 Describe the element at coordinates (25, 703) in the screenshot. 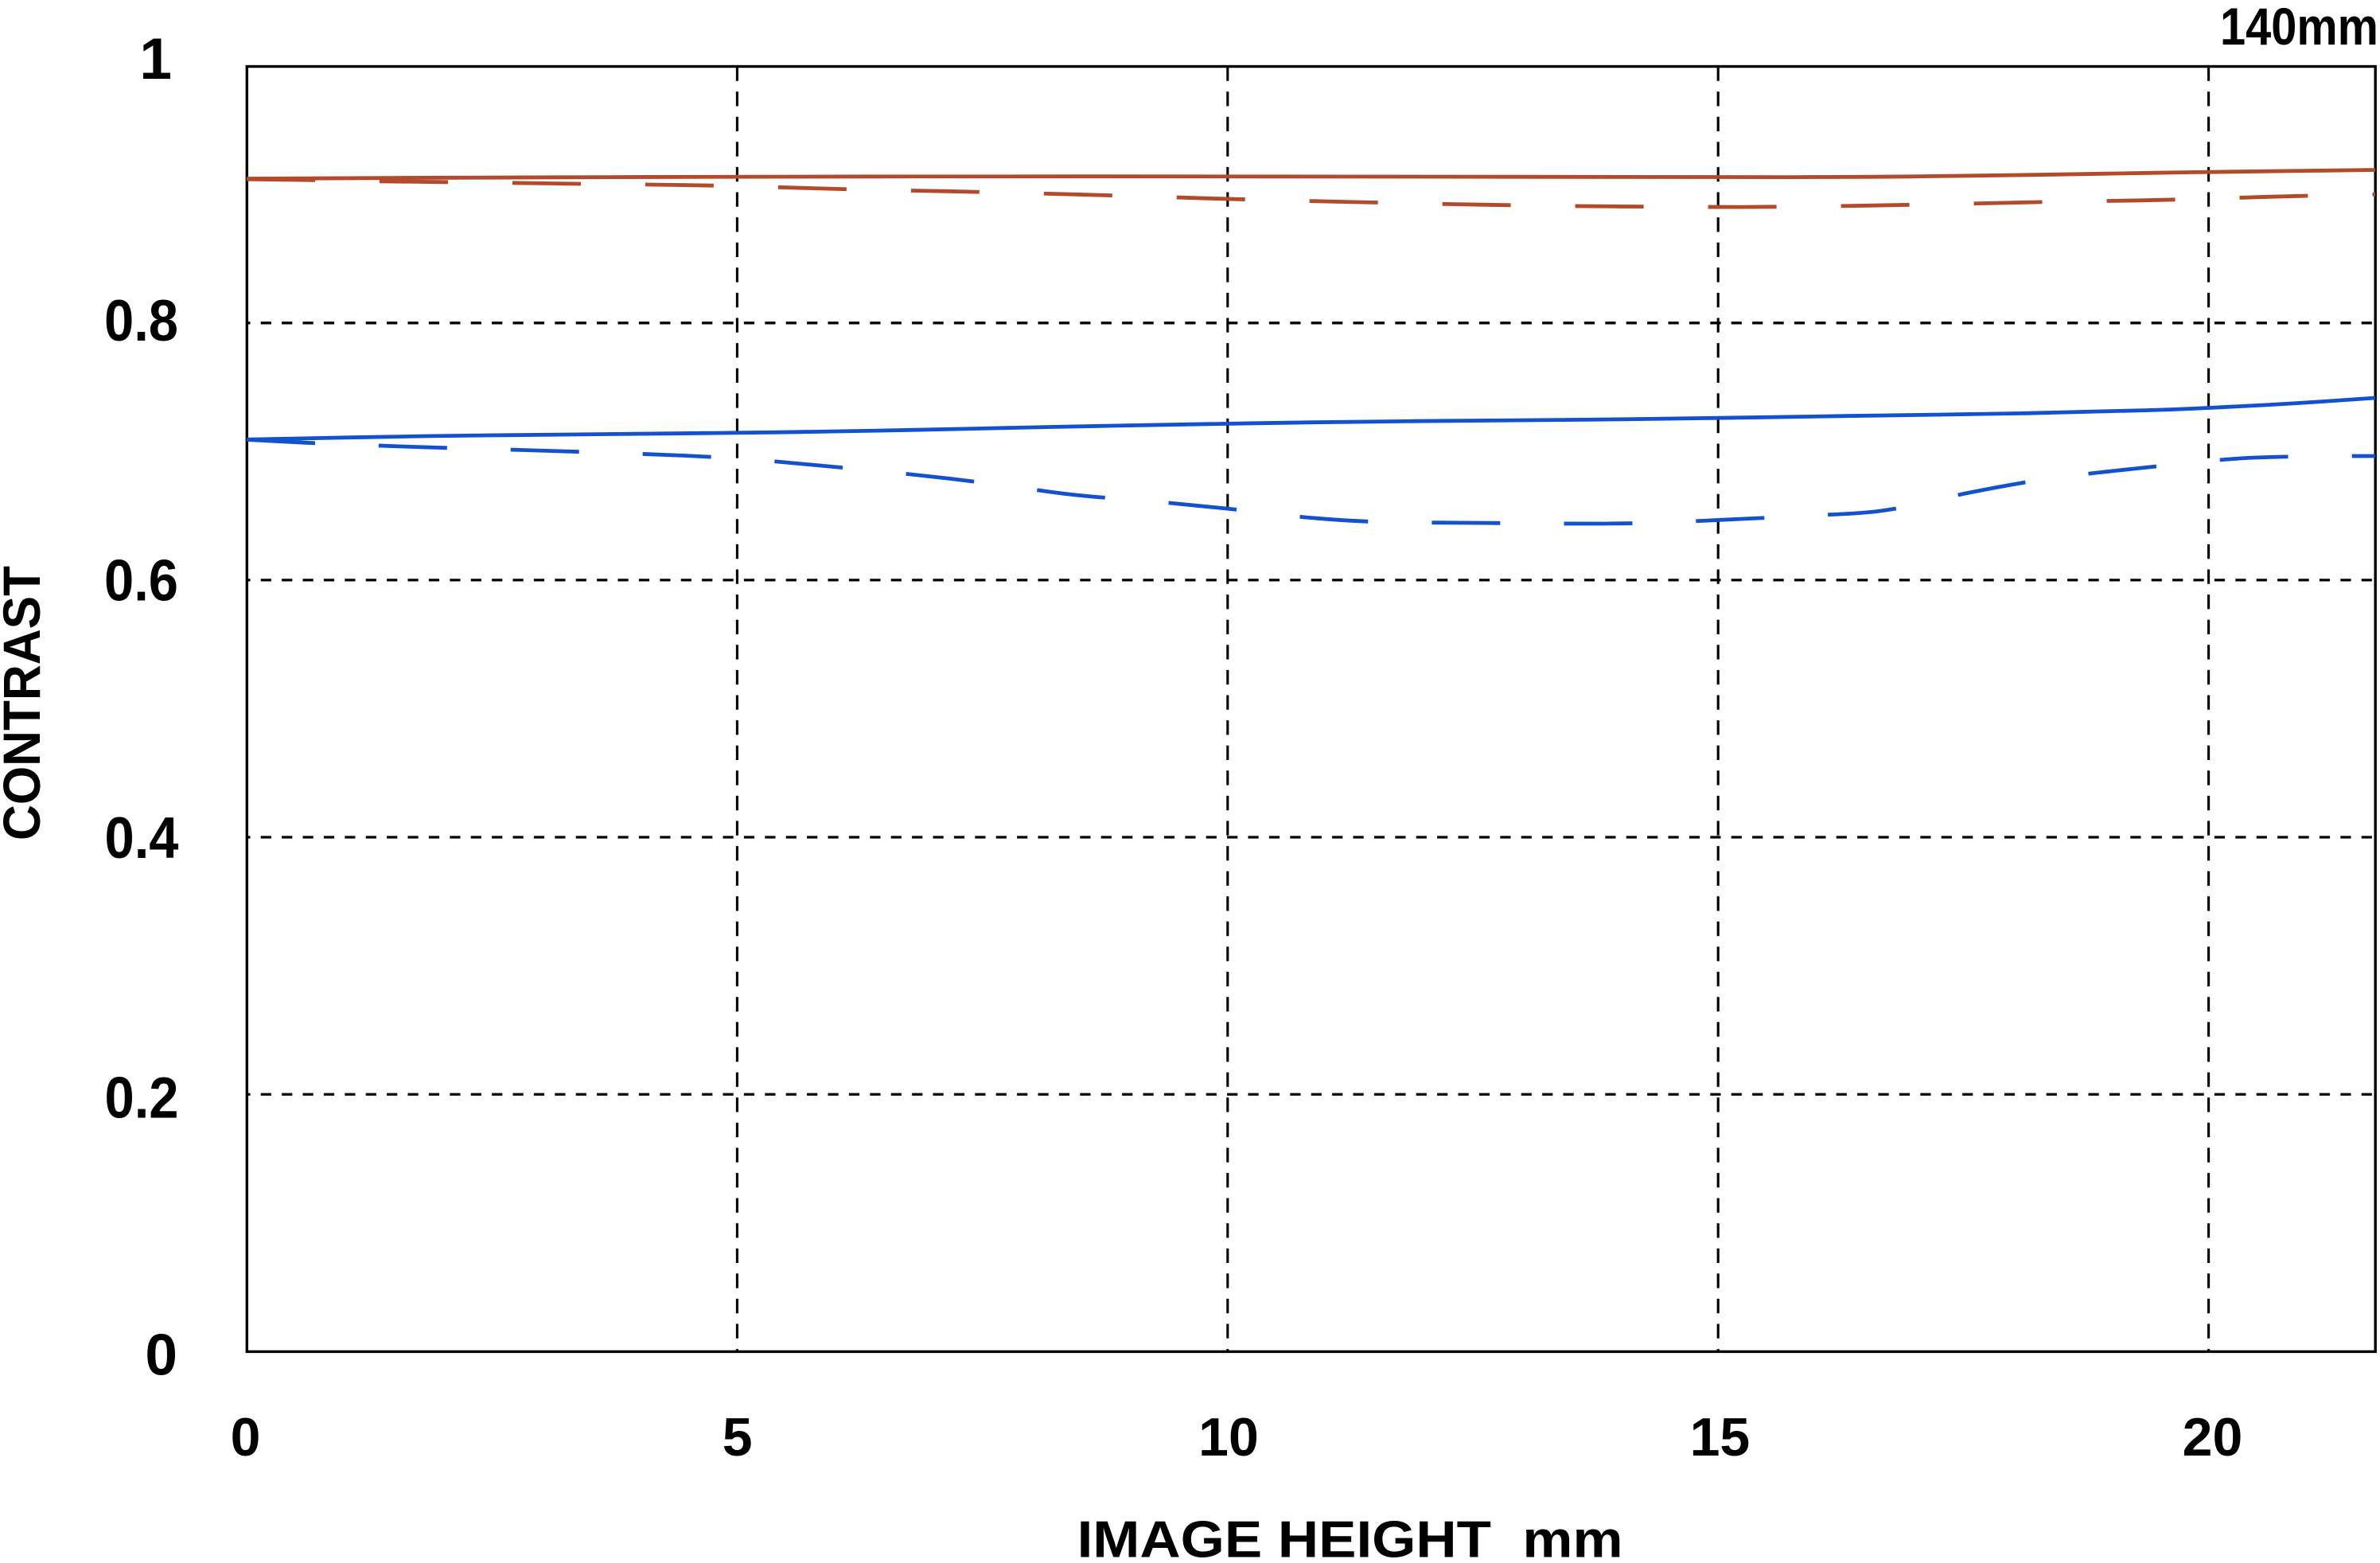

I see `svg-text: CONTRAST` at that location.